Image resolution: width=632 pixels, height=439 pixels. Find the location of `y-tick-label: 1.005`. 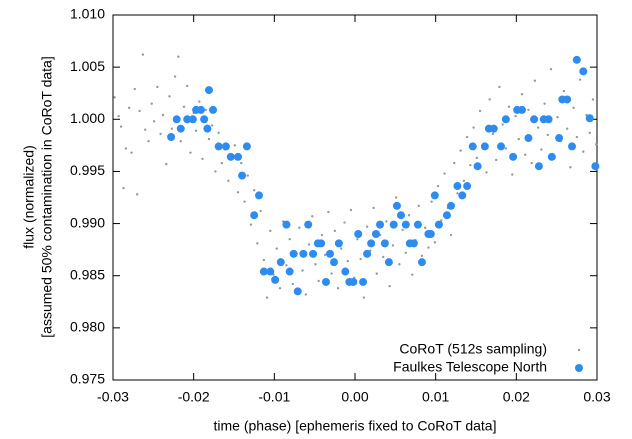

y-tick-label: 1.005 is located at coordinates (87, 66).